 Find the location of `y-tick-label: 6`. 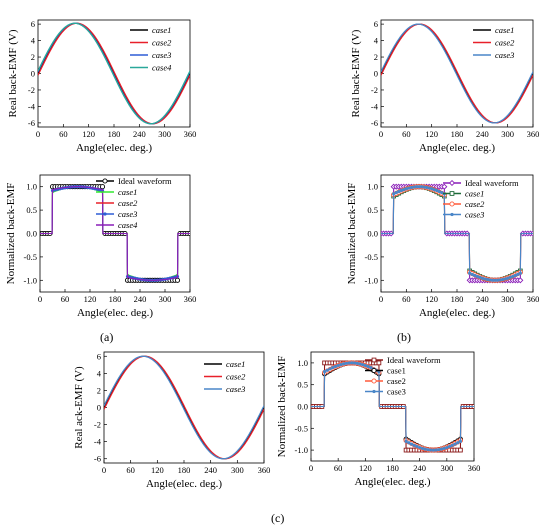

y-tick-label: 6 is located at coordinates (33, 24).